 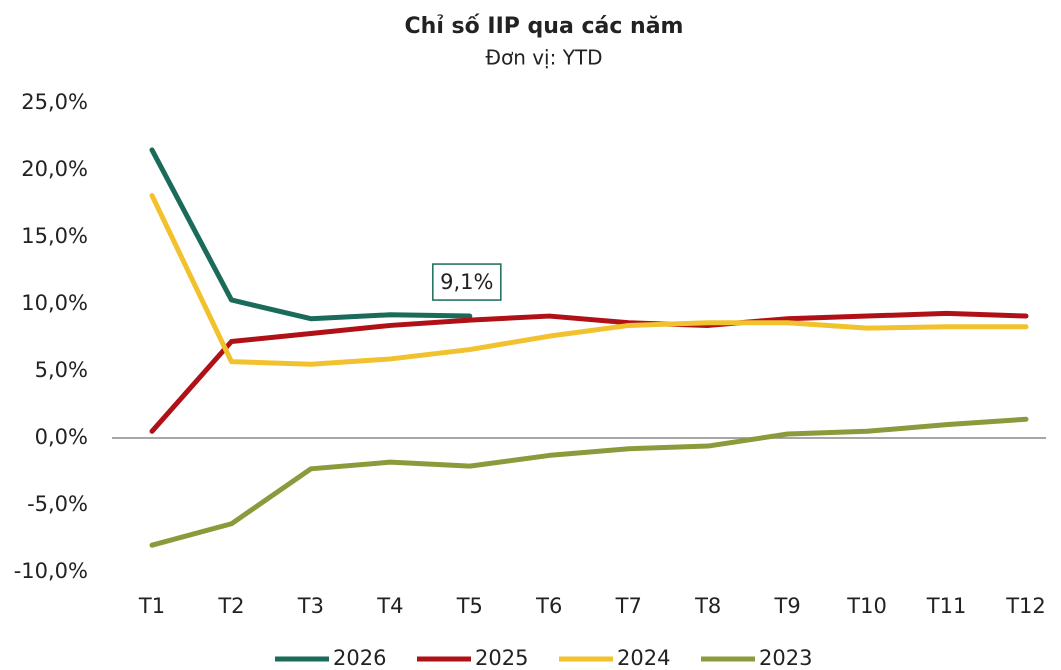 What do you see at coordinates (54, 102) in the screenshot?
I see `y-tick-label: 25,0%` at bounding box center [54, 102].